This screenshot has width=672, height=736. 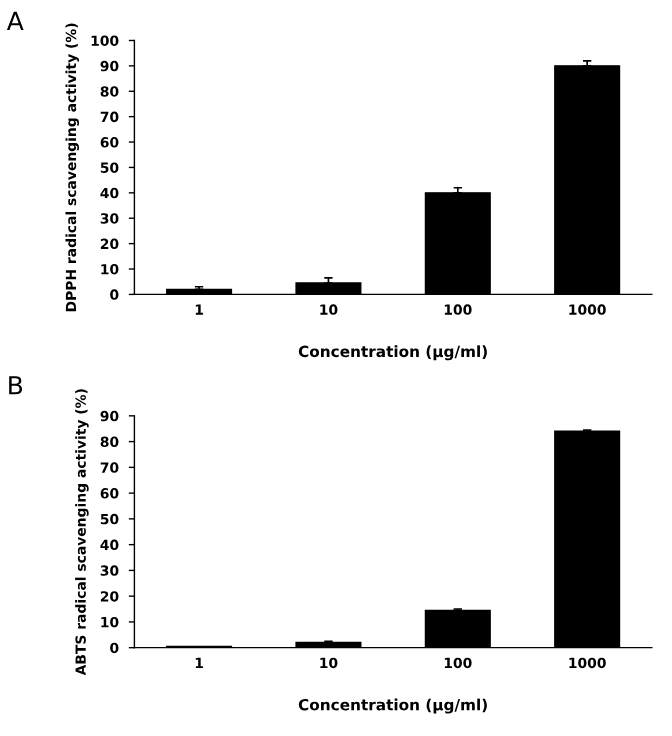 I want to click on chart-title: B, so click(x=16, y=385).